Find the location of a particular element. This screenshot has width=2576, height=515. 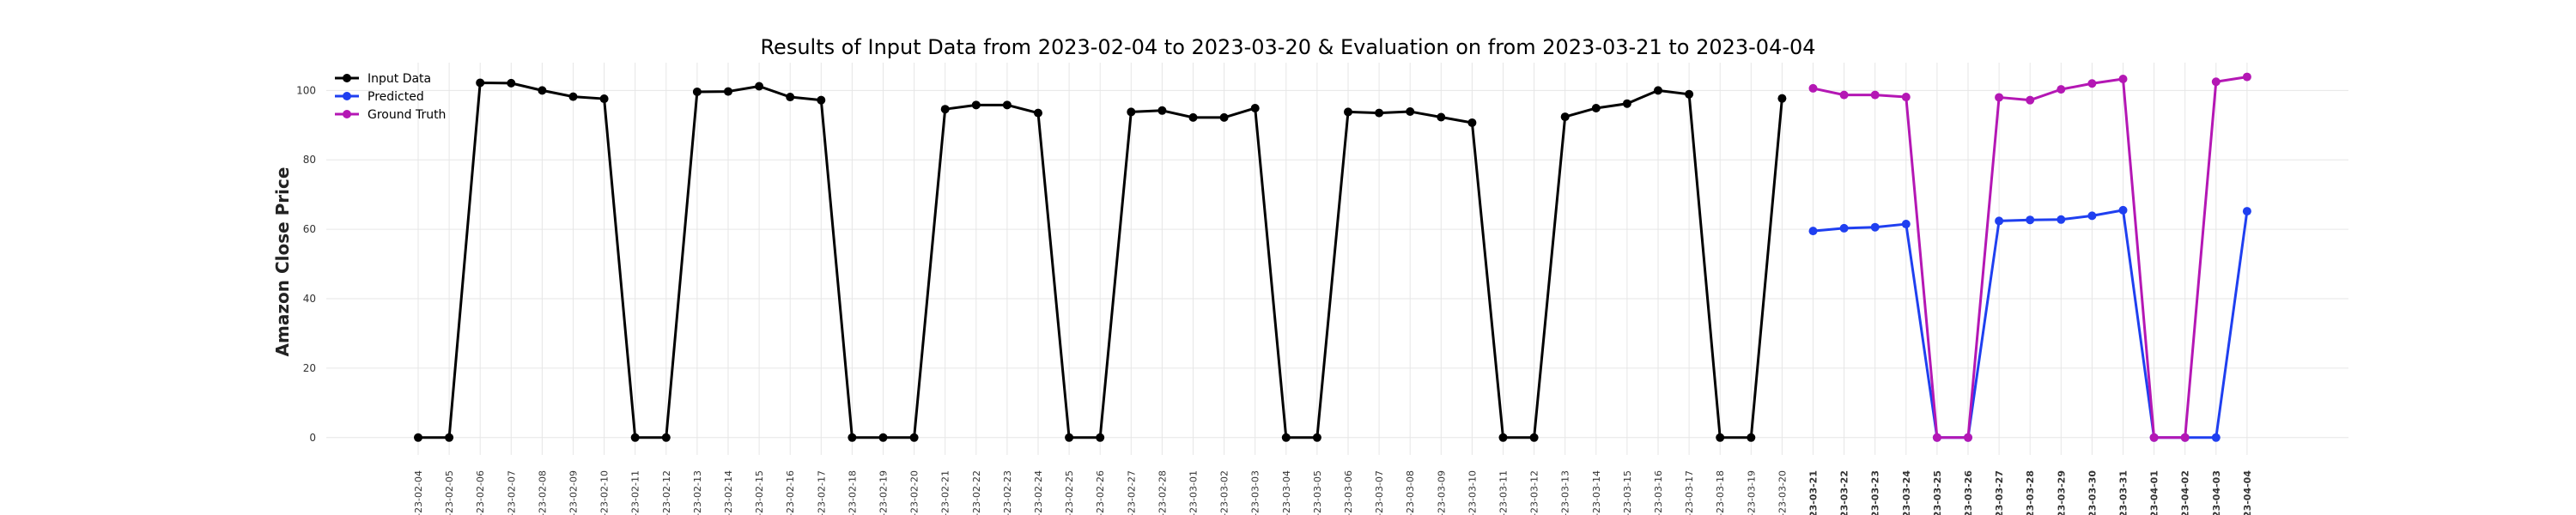

x-tick-label: -23-02-06 is located at coordinates (481, 492).